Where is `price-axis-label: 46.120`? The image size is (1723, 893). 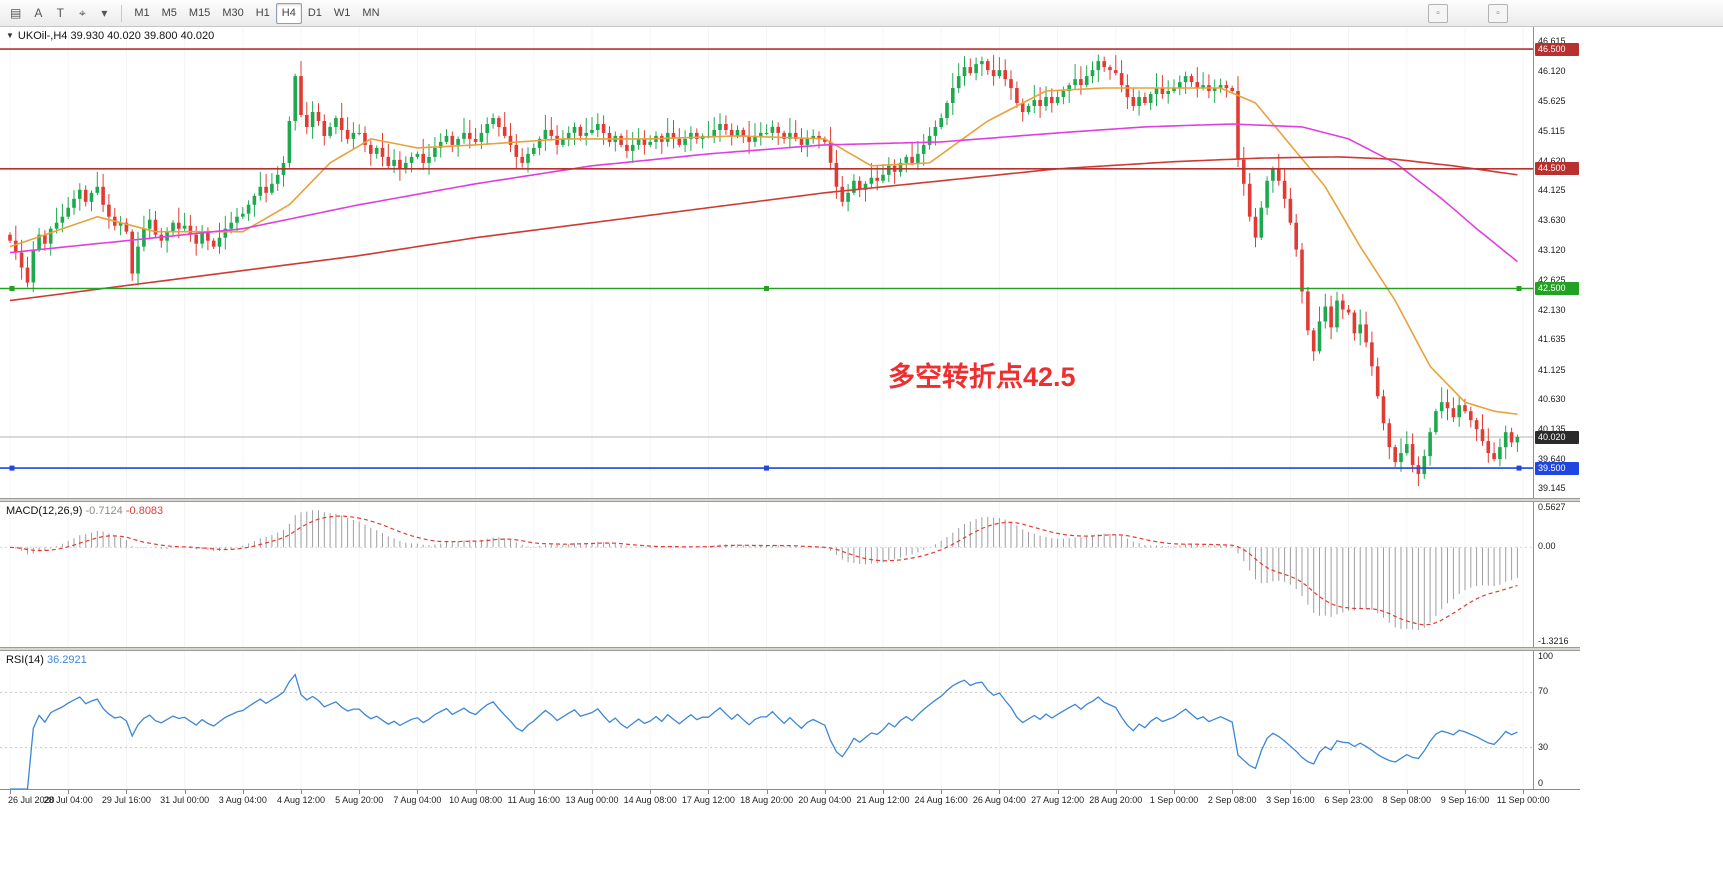
price-axis-label: 46.120 is located at coordinates (1552, 70).